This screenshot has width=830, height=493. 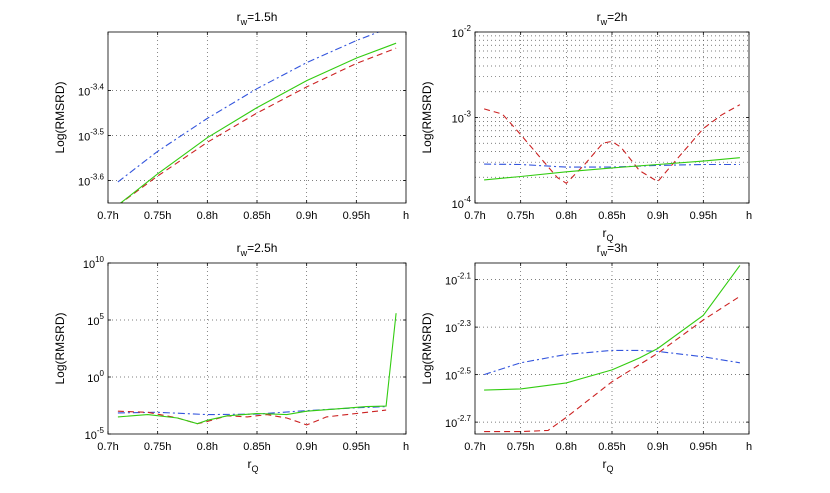 I want to click on subplot-title: rw=2h, so click(x=612, y=18).